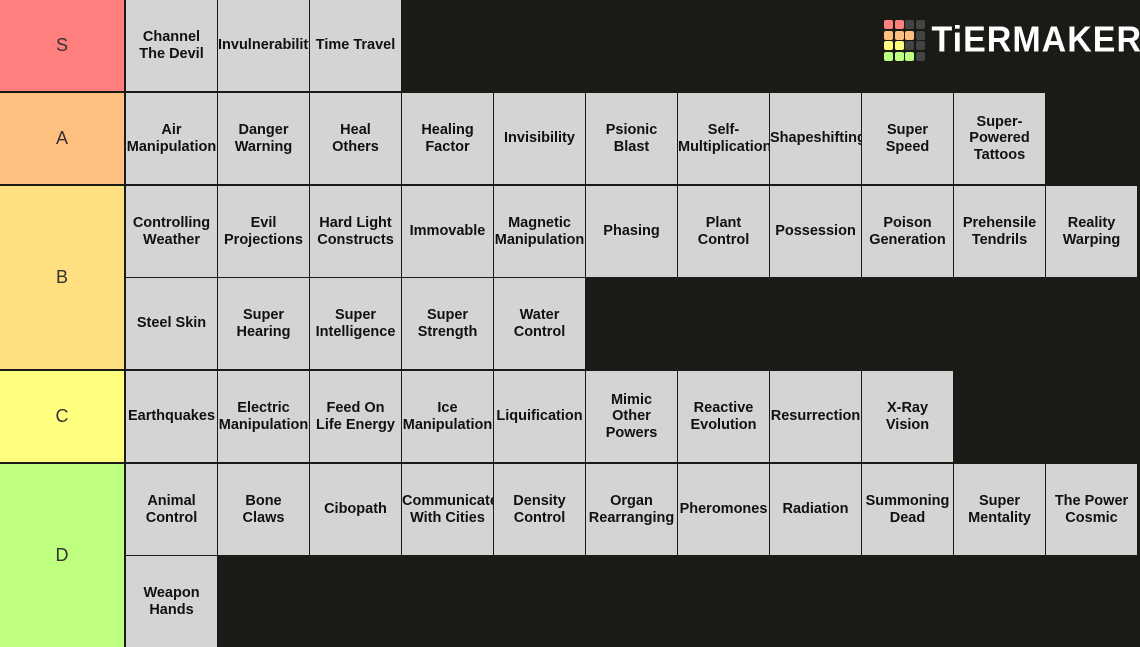 The image size is (1140, 647). Describe the element at coordinates (355, 130) in the screenshot. I see `item-text: Heal` at that location.